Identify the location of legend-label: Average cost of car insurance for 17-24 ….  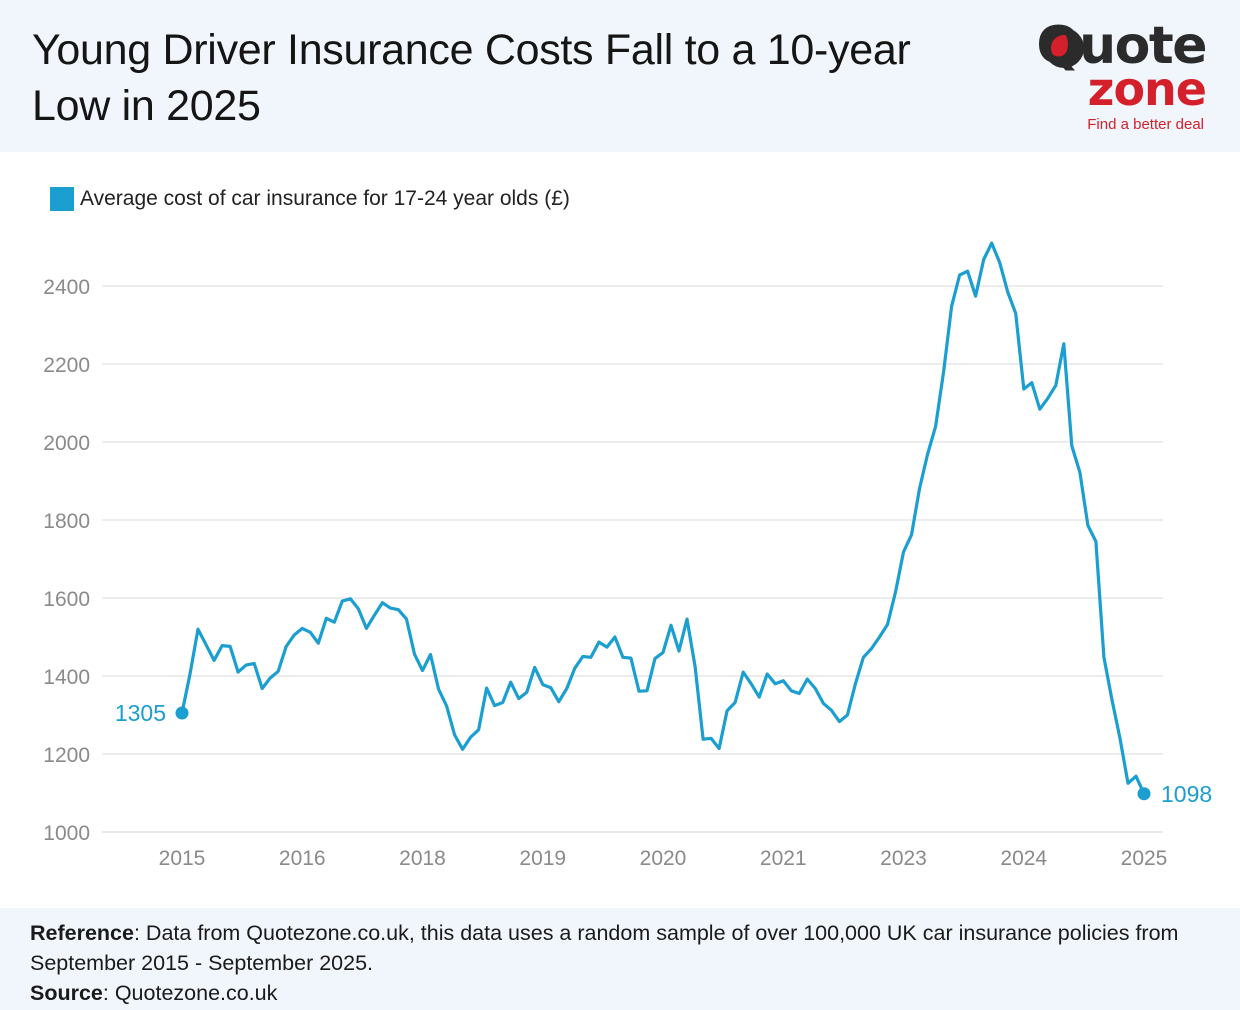
(325, 198).